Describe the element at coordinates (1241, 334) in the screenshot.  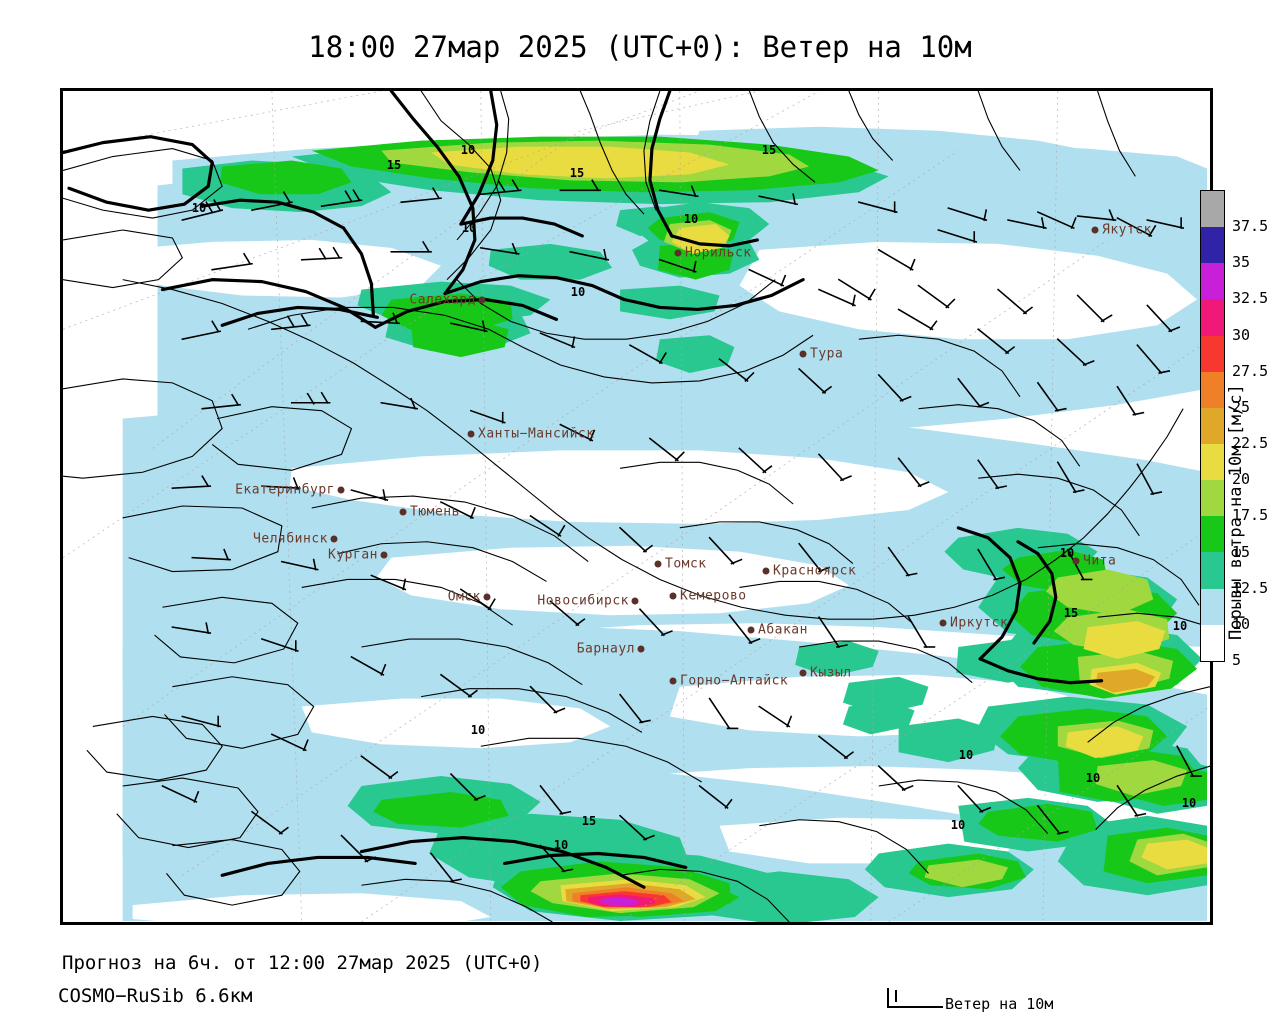
I see `colorbar-tick-30: 30` at that location.